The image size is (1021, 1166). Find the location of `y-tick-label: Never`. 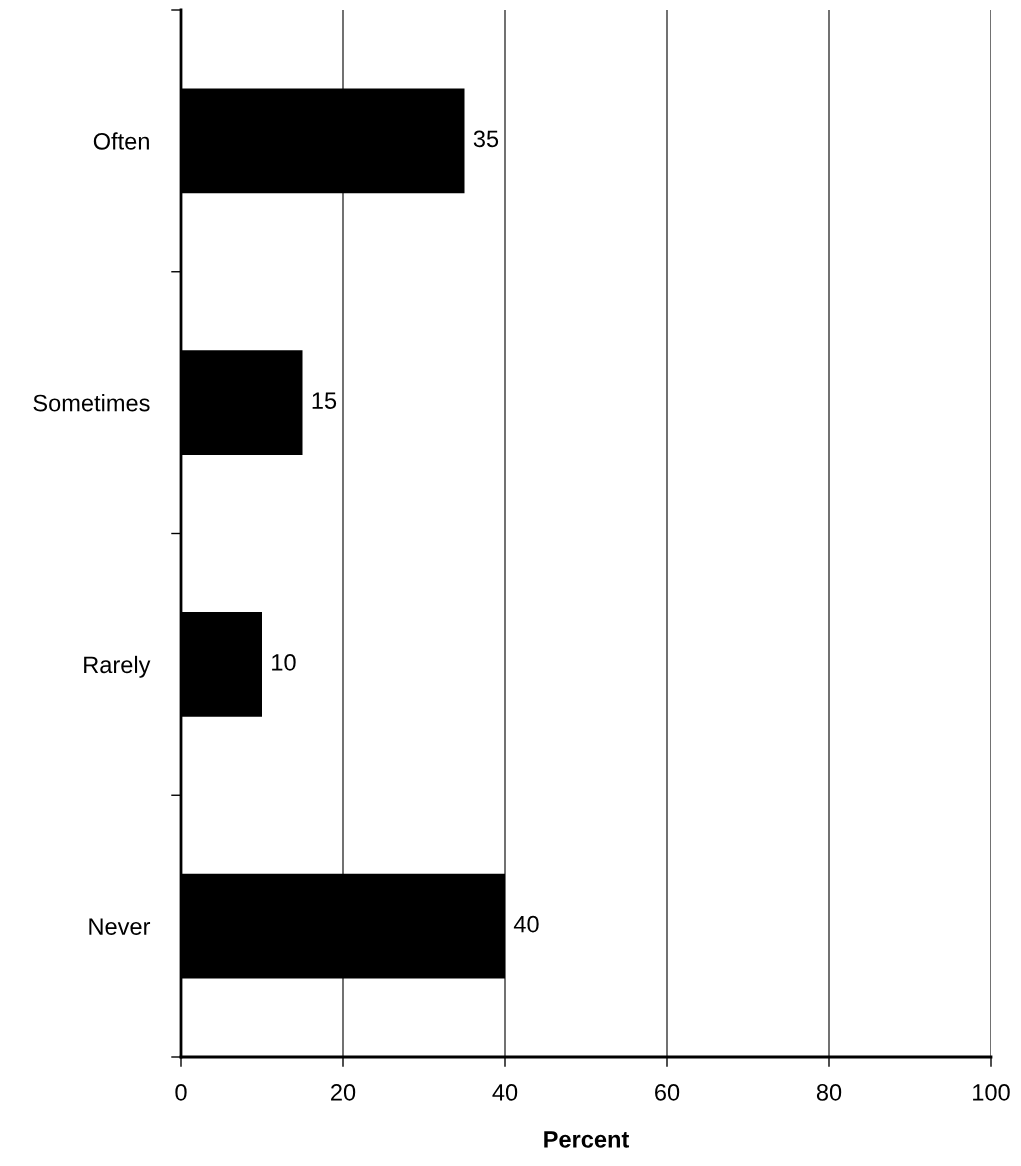

y-tick-label: Never is located at coordinates (120, 926).